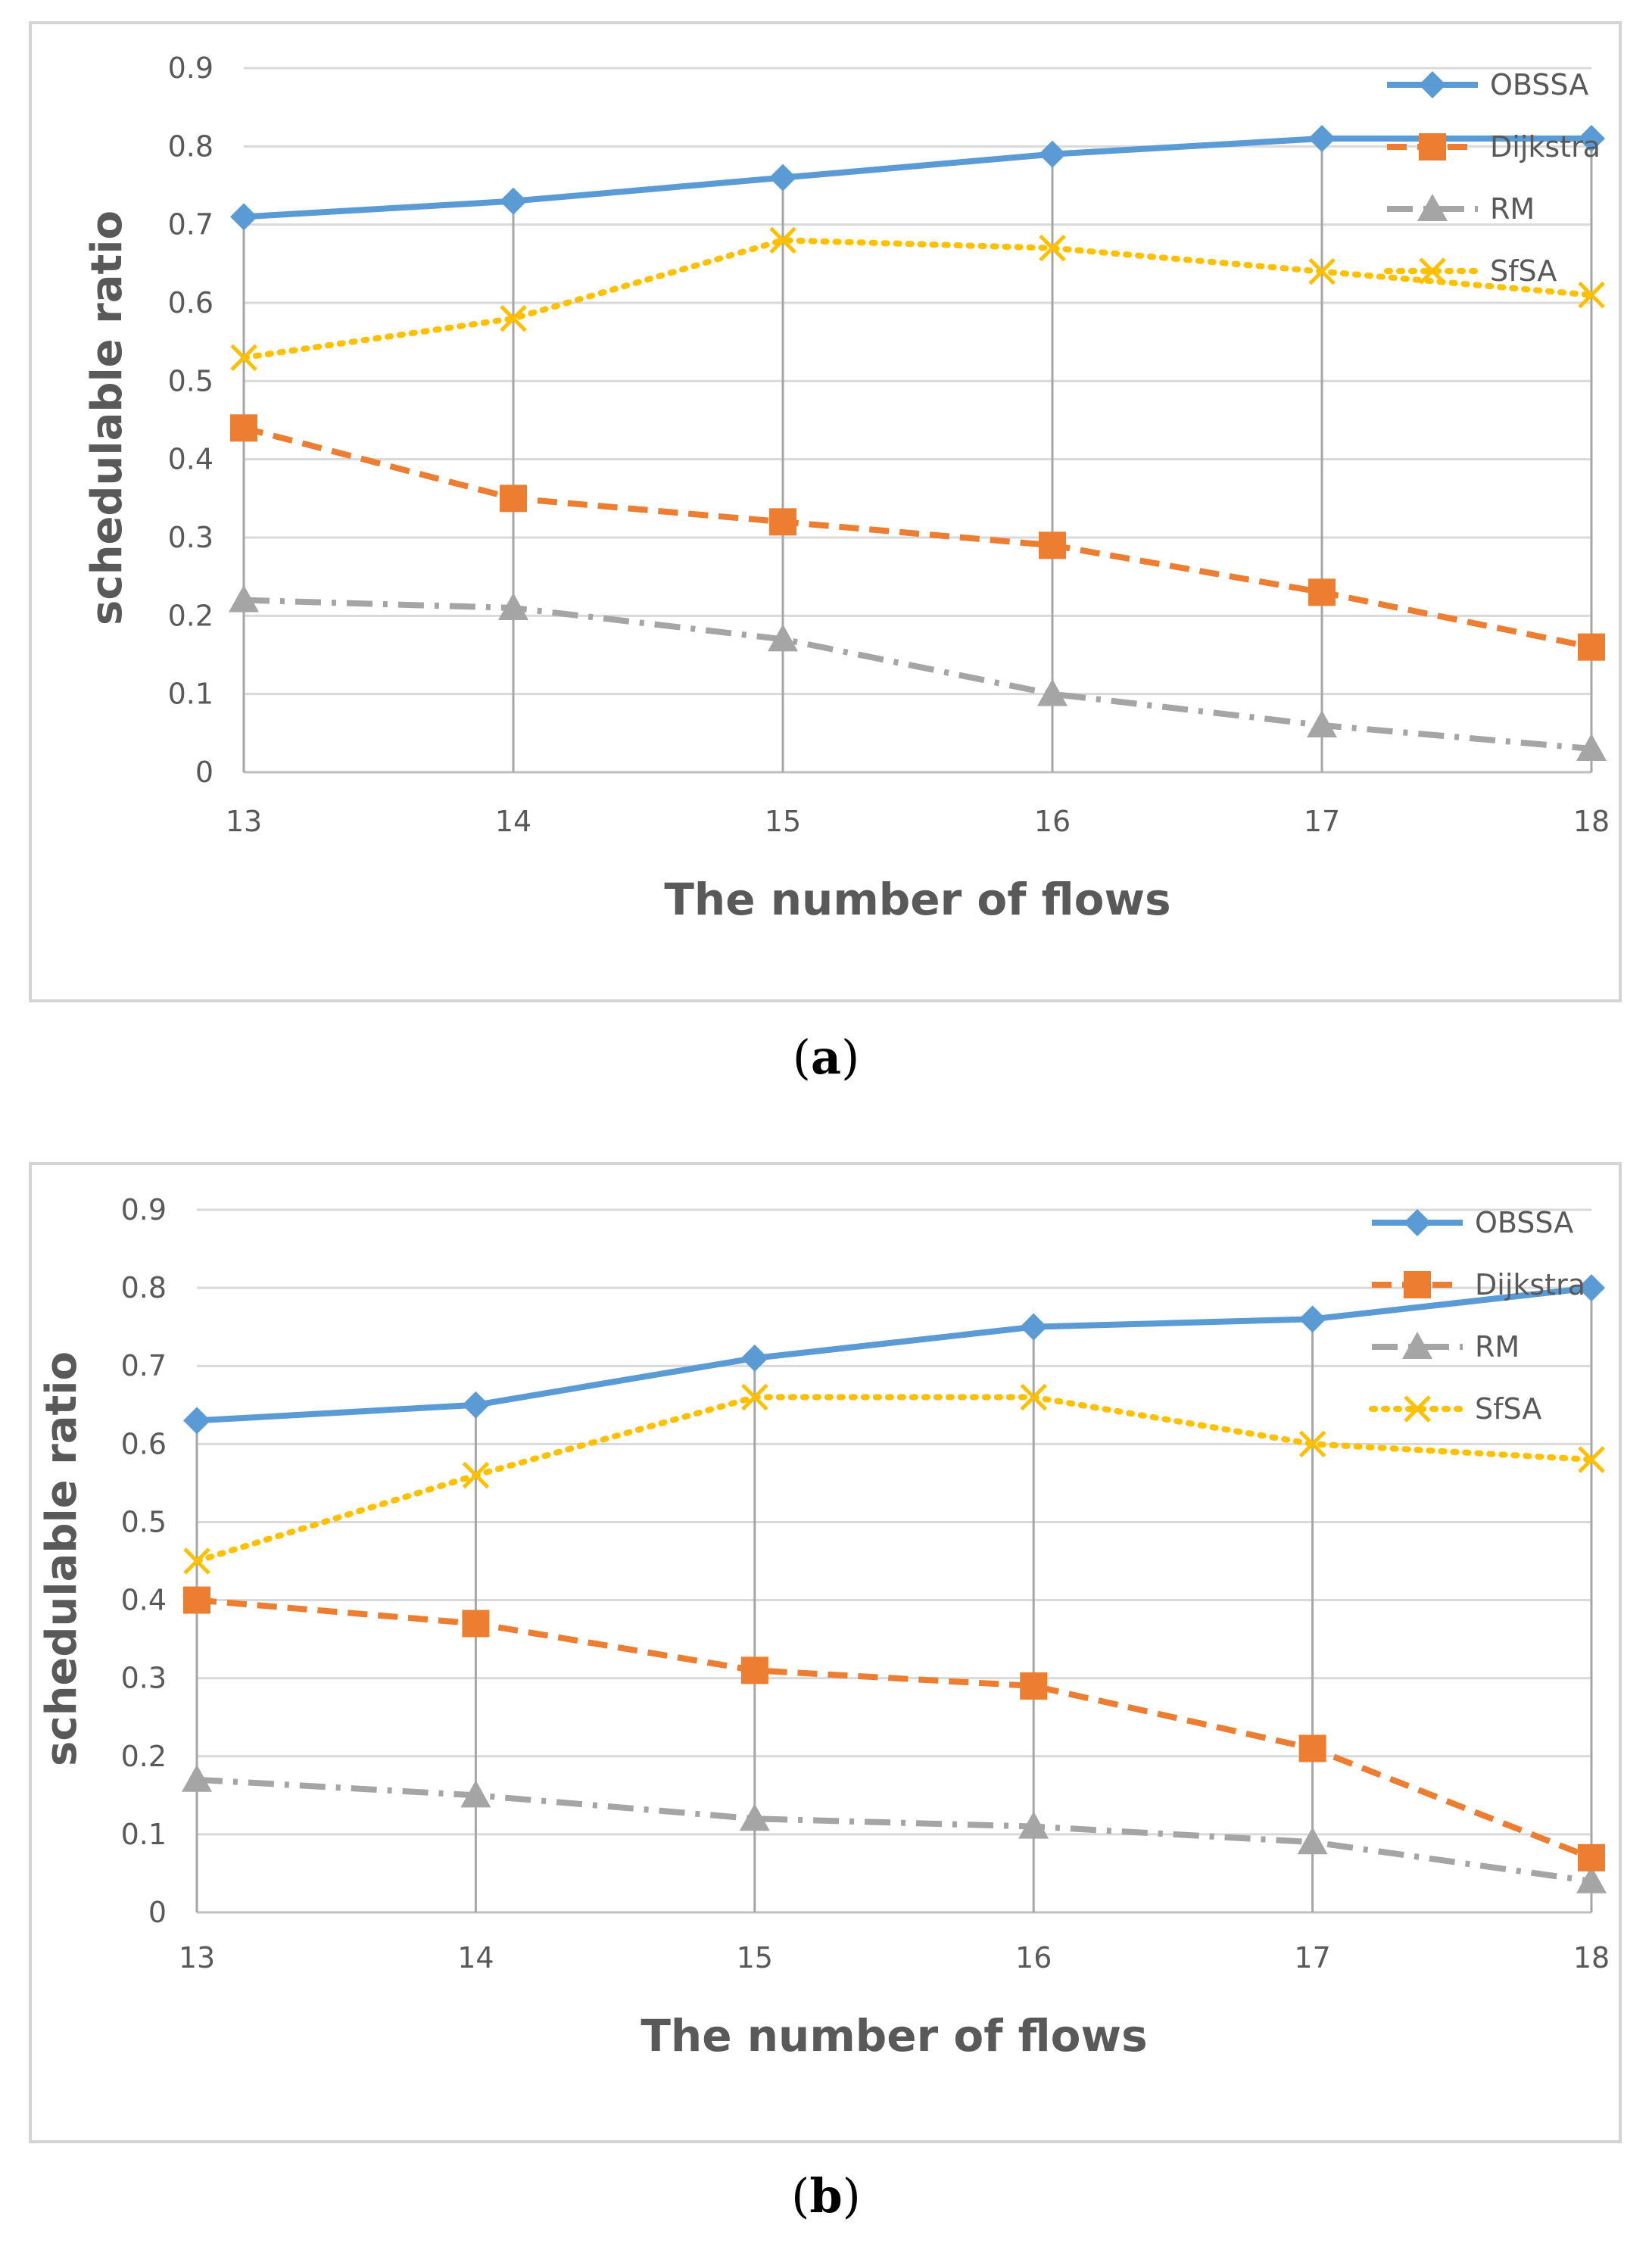 Image resolution: width=1652 pixels, height=2247 pixels. Describe the element at coordinates (755, 1957) in the screenshot. I see `x-tick-label-15: 15` at that location.